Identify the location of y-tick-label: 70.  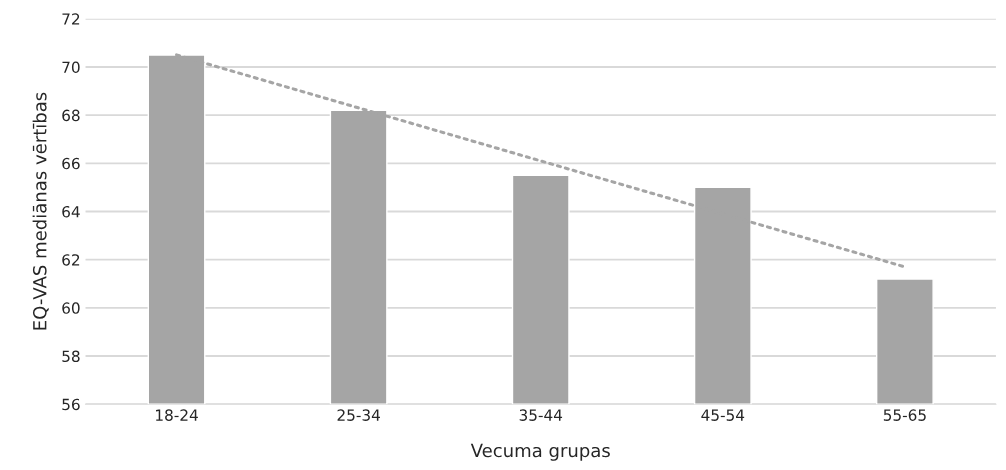
(71, 67).